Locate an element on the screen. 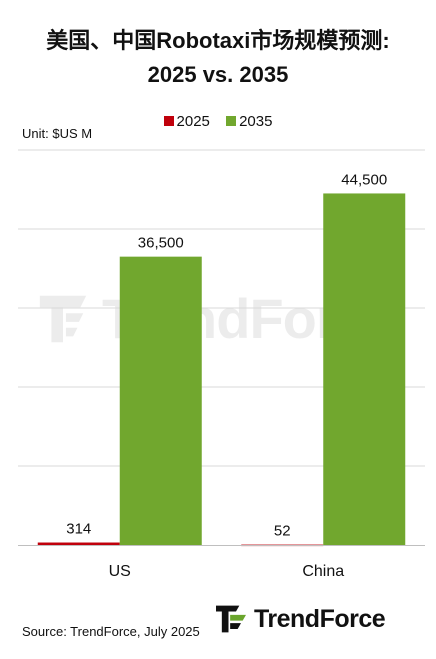  bar-2035-china is located at coordinates (364, 369).